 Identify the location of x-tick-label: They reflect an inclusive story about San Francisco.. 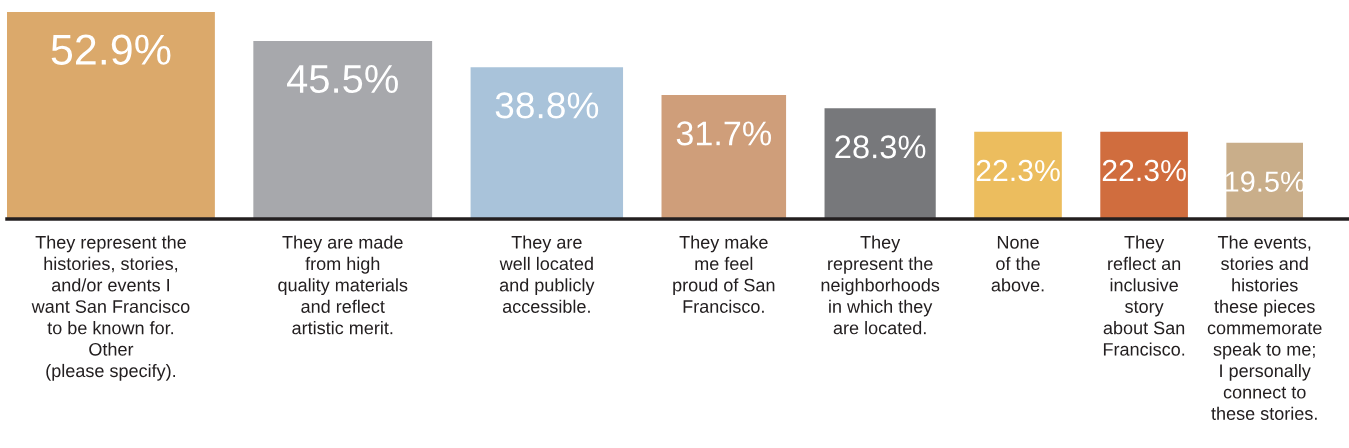
(1144, 295).